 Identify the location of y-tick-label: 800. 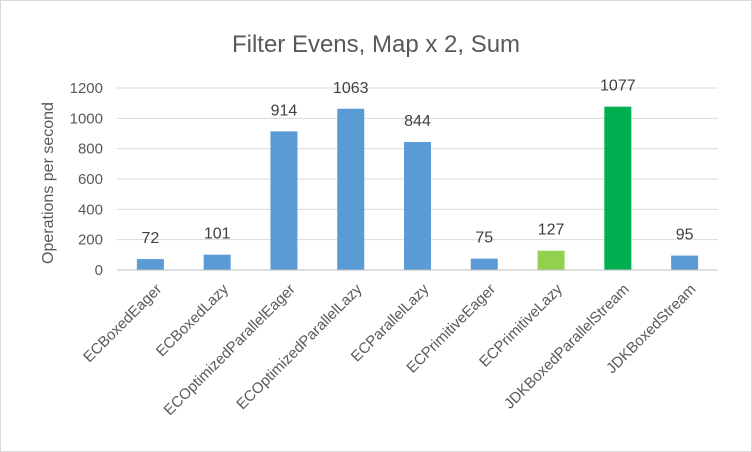
(90, 149).